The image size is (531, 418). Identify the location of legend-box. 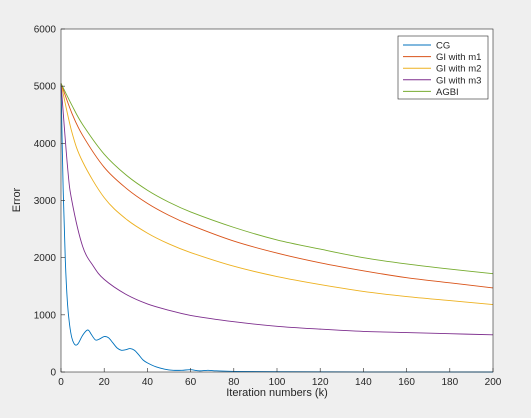
(443, 67).